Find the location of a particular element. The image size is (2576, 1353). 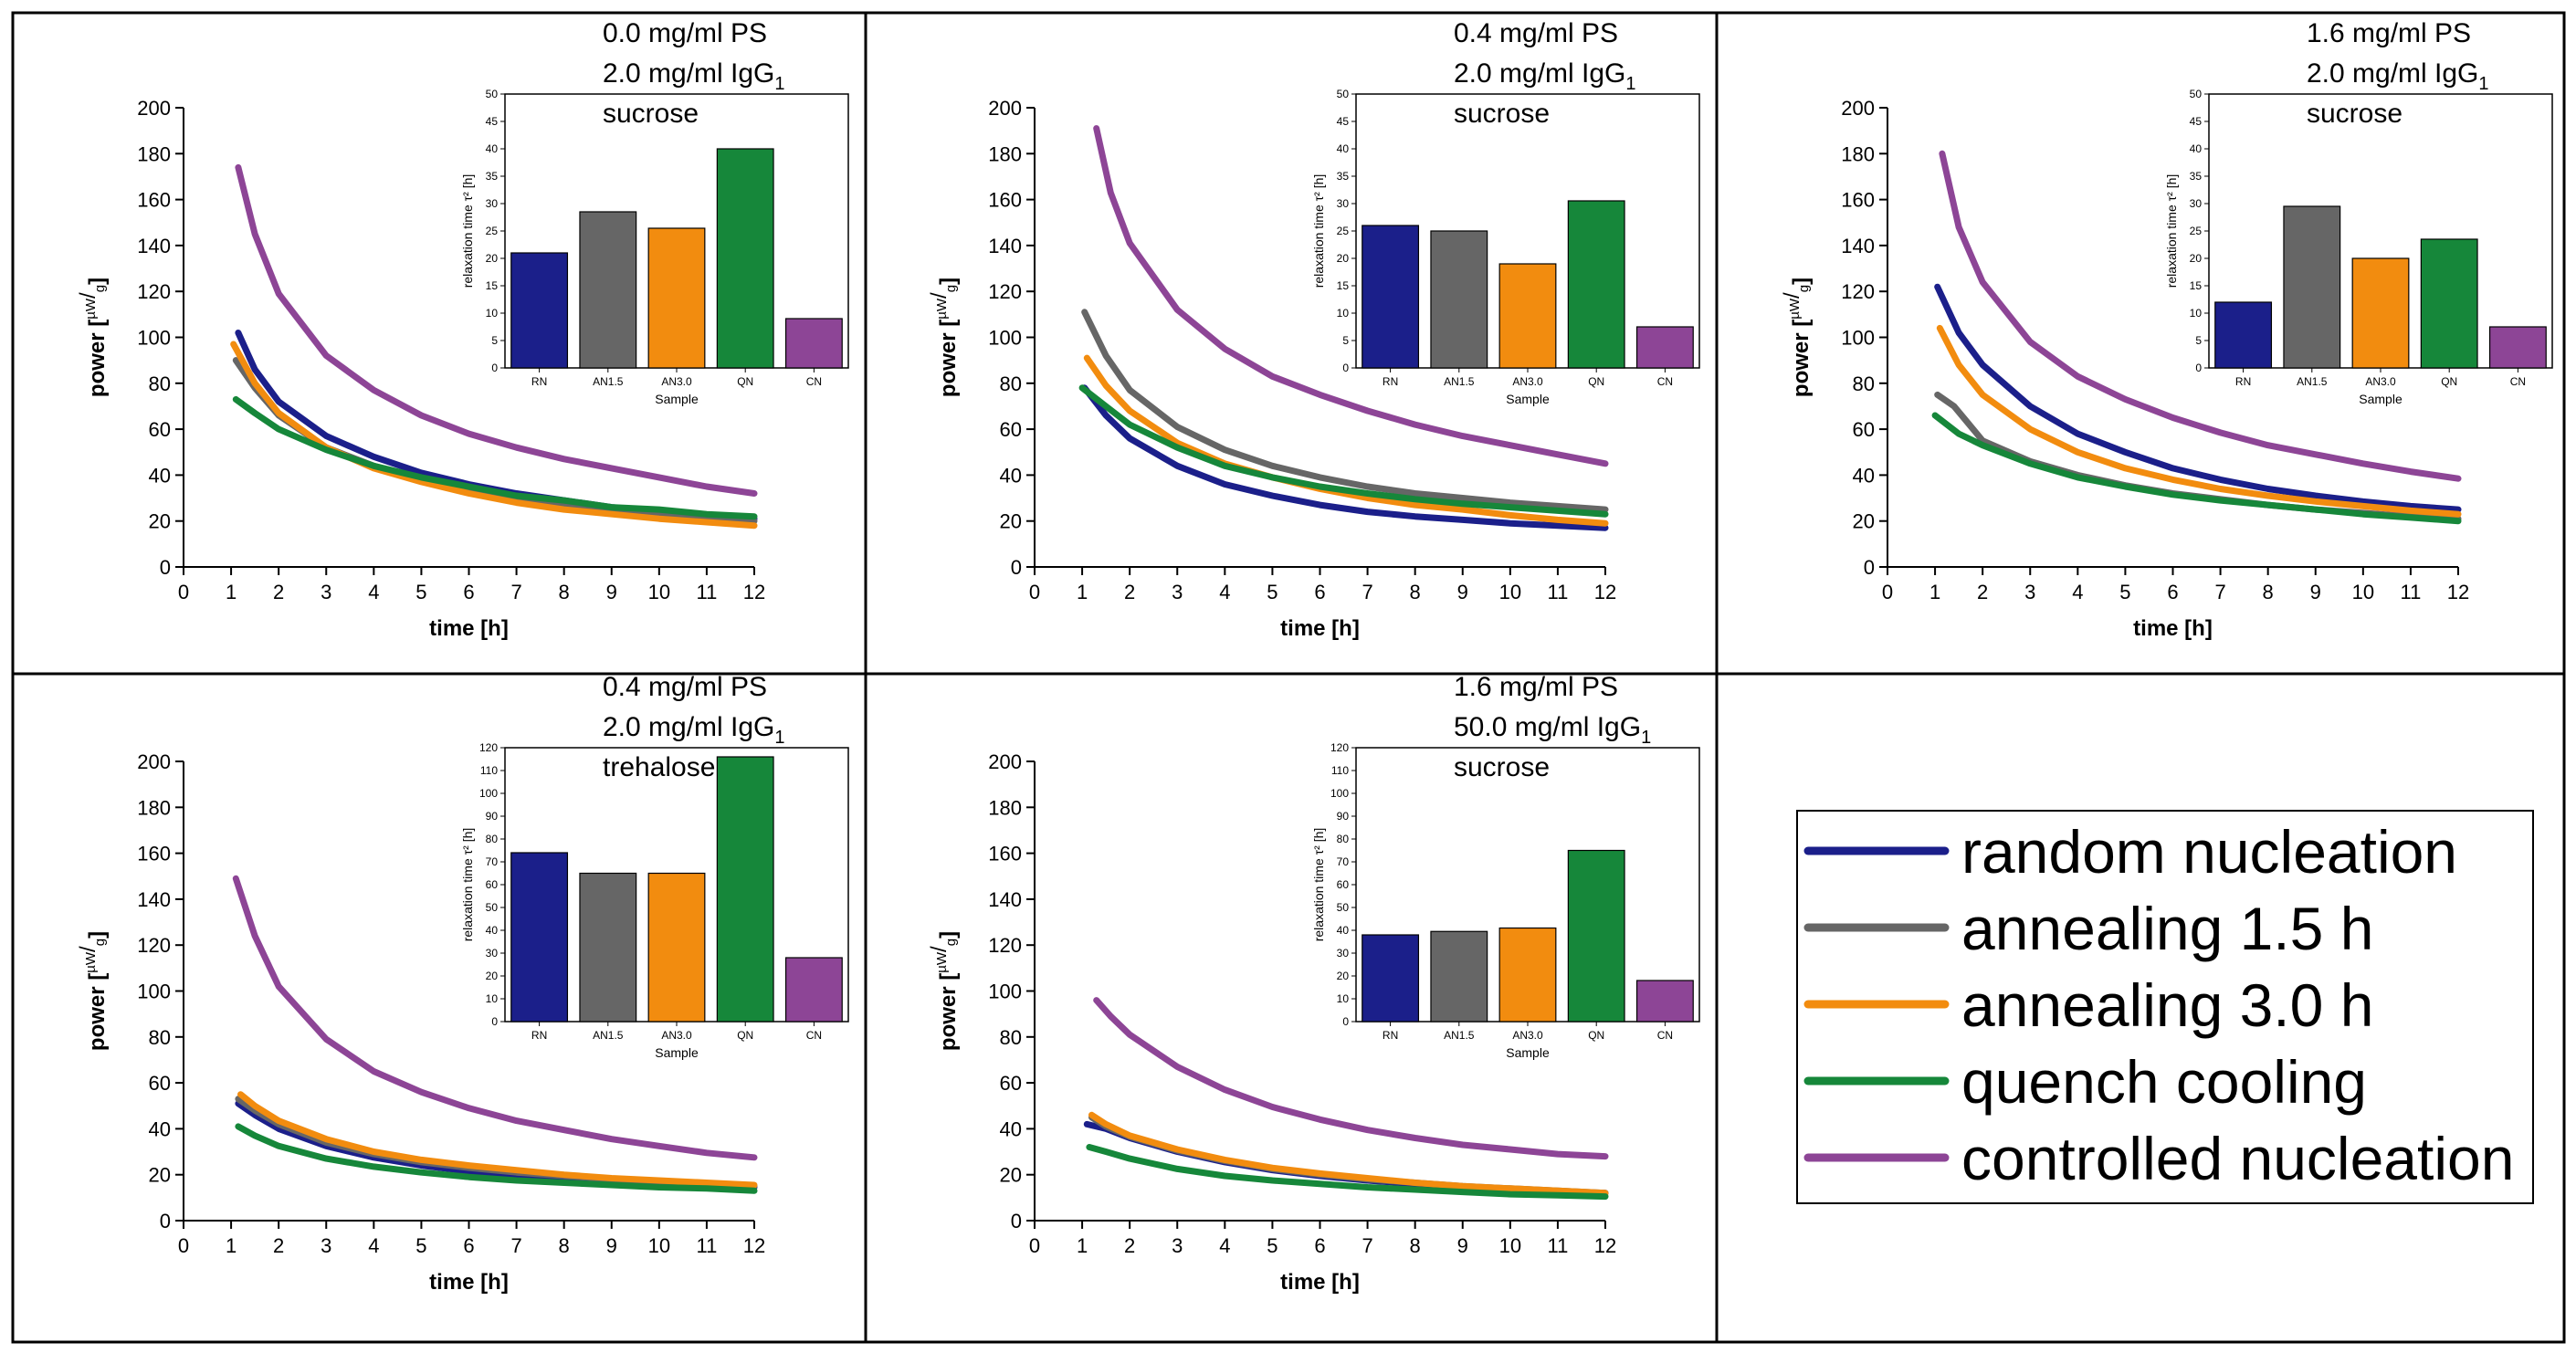

y-tick-label: 80 is located at coordinates (1864, 384).